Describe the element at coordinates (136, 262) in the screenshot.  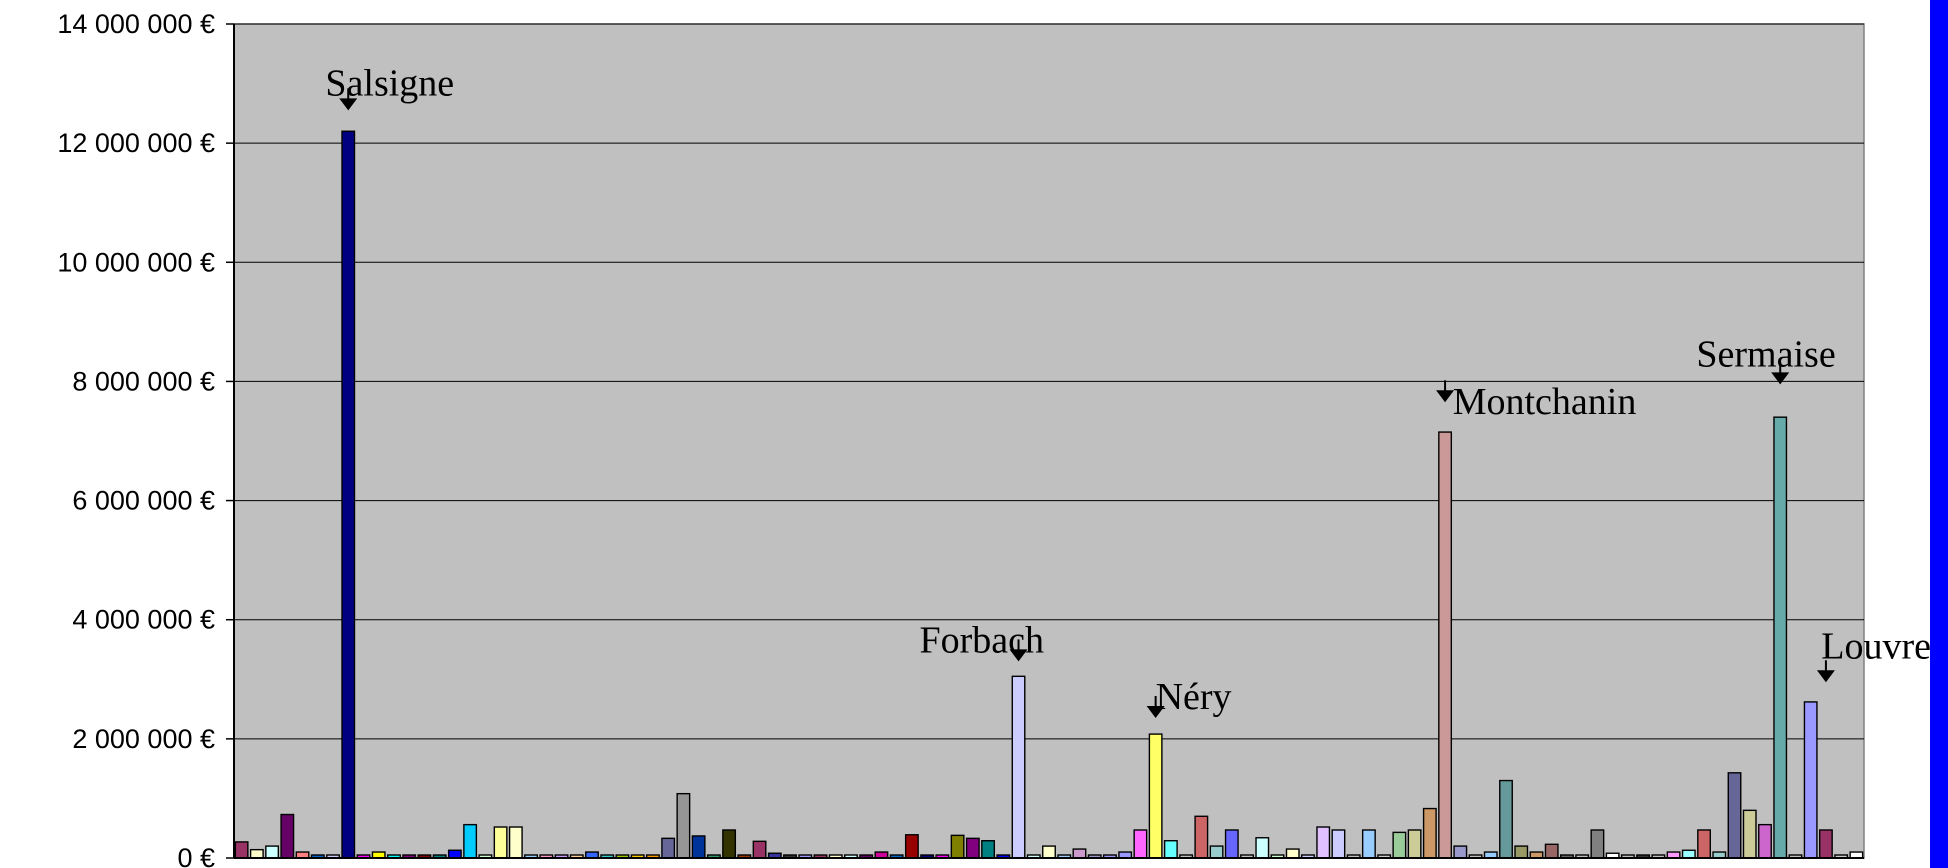
I see `y-tick-label: 10 000 000 €` at that location.